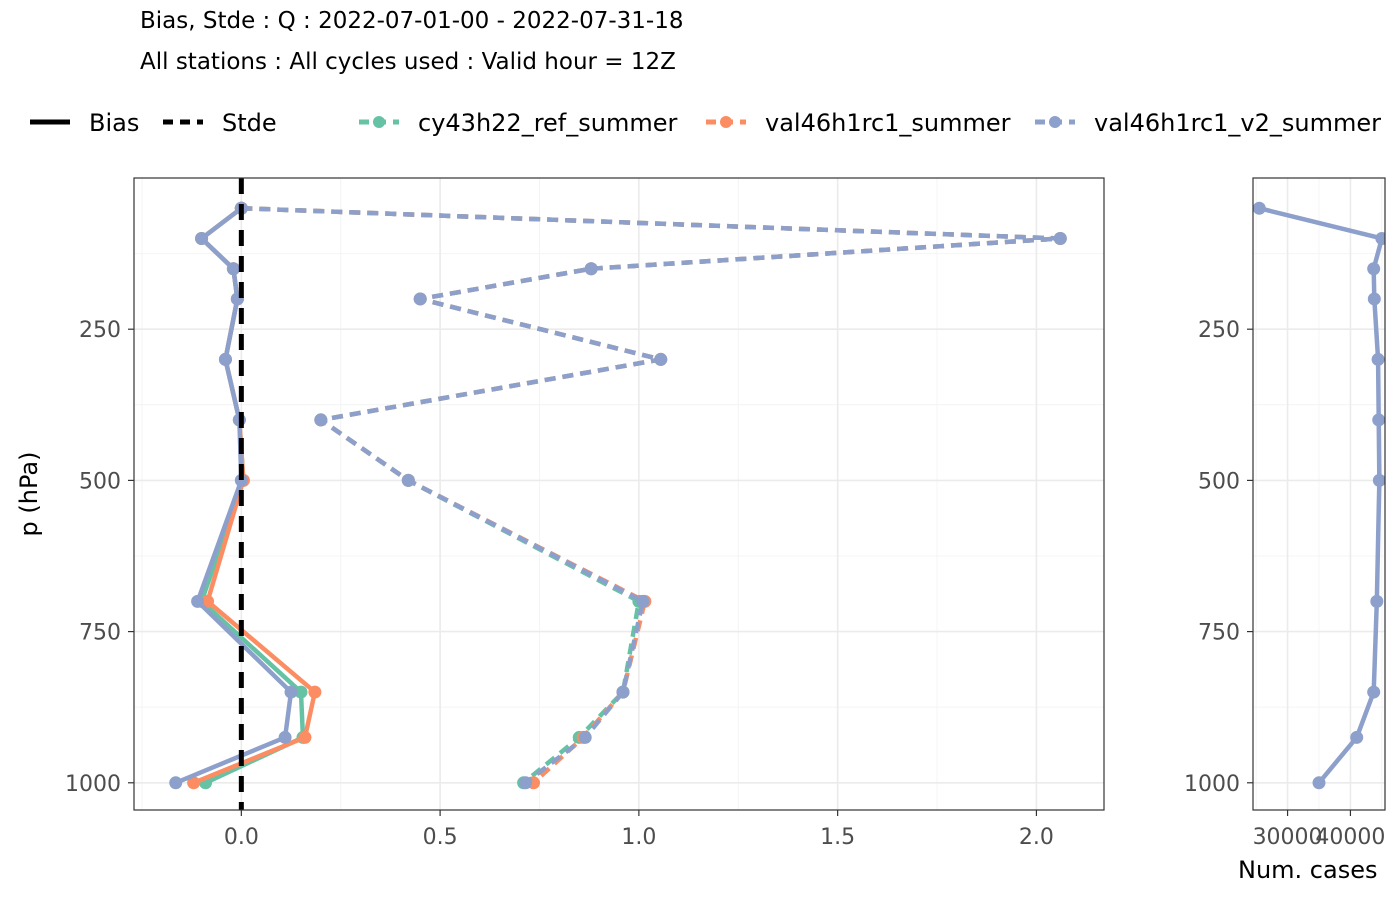 This screenshot has height=900, width=1400. Describe the element at coordinates (440, 837) in the screenshot. I see `x-tick-label: 0.5` at that location.